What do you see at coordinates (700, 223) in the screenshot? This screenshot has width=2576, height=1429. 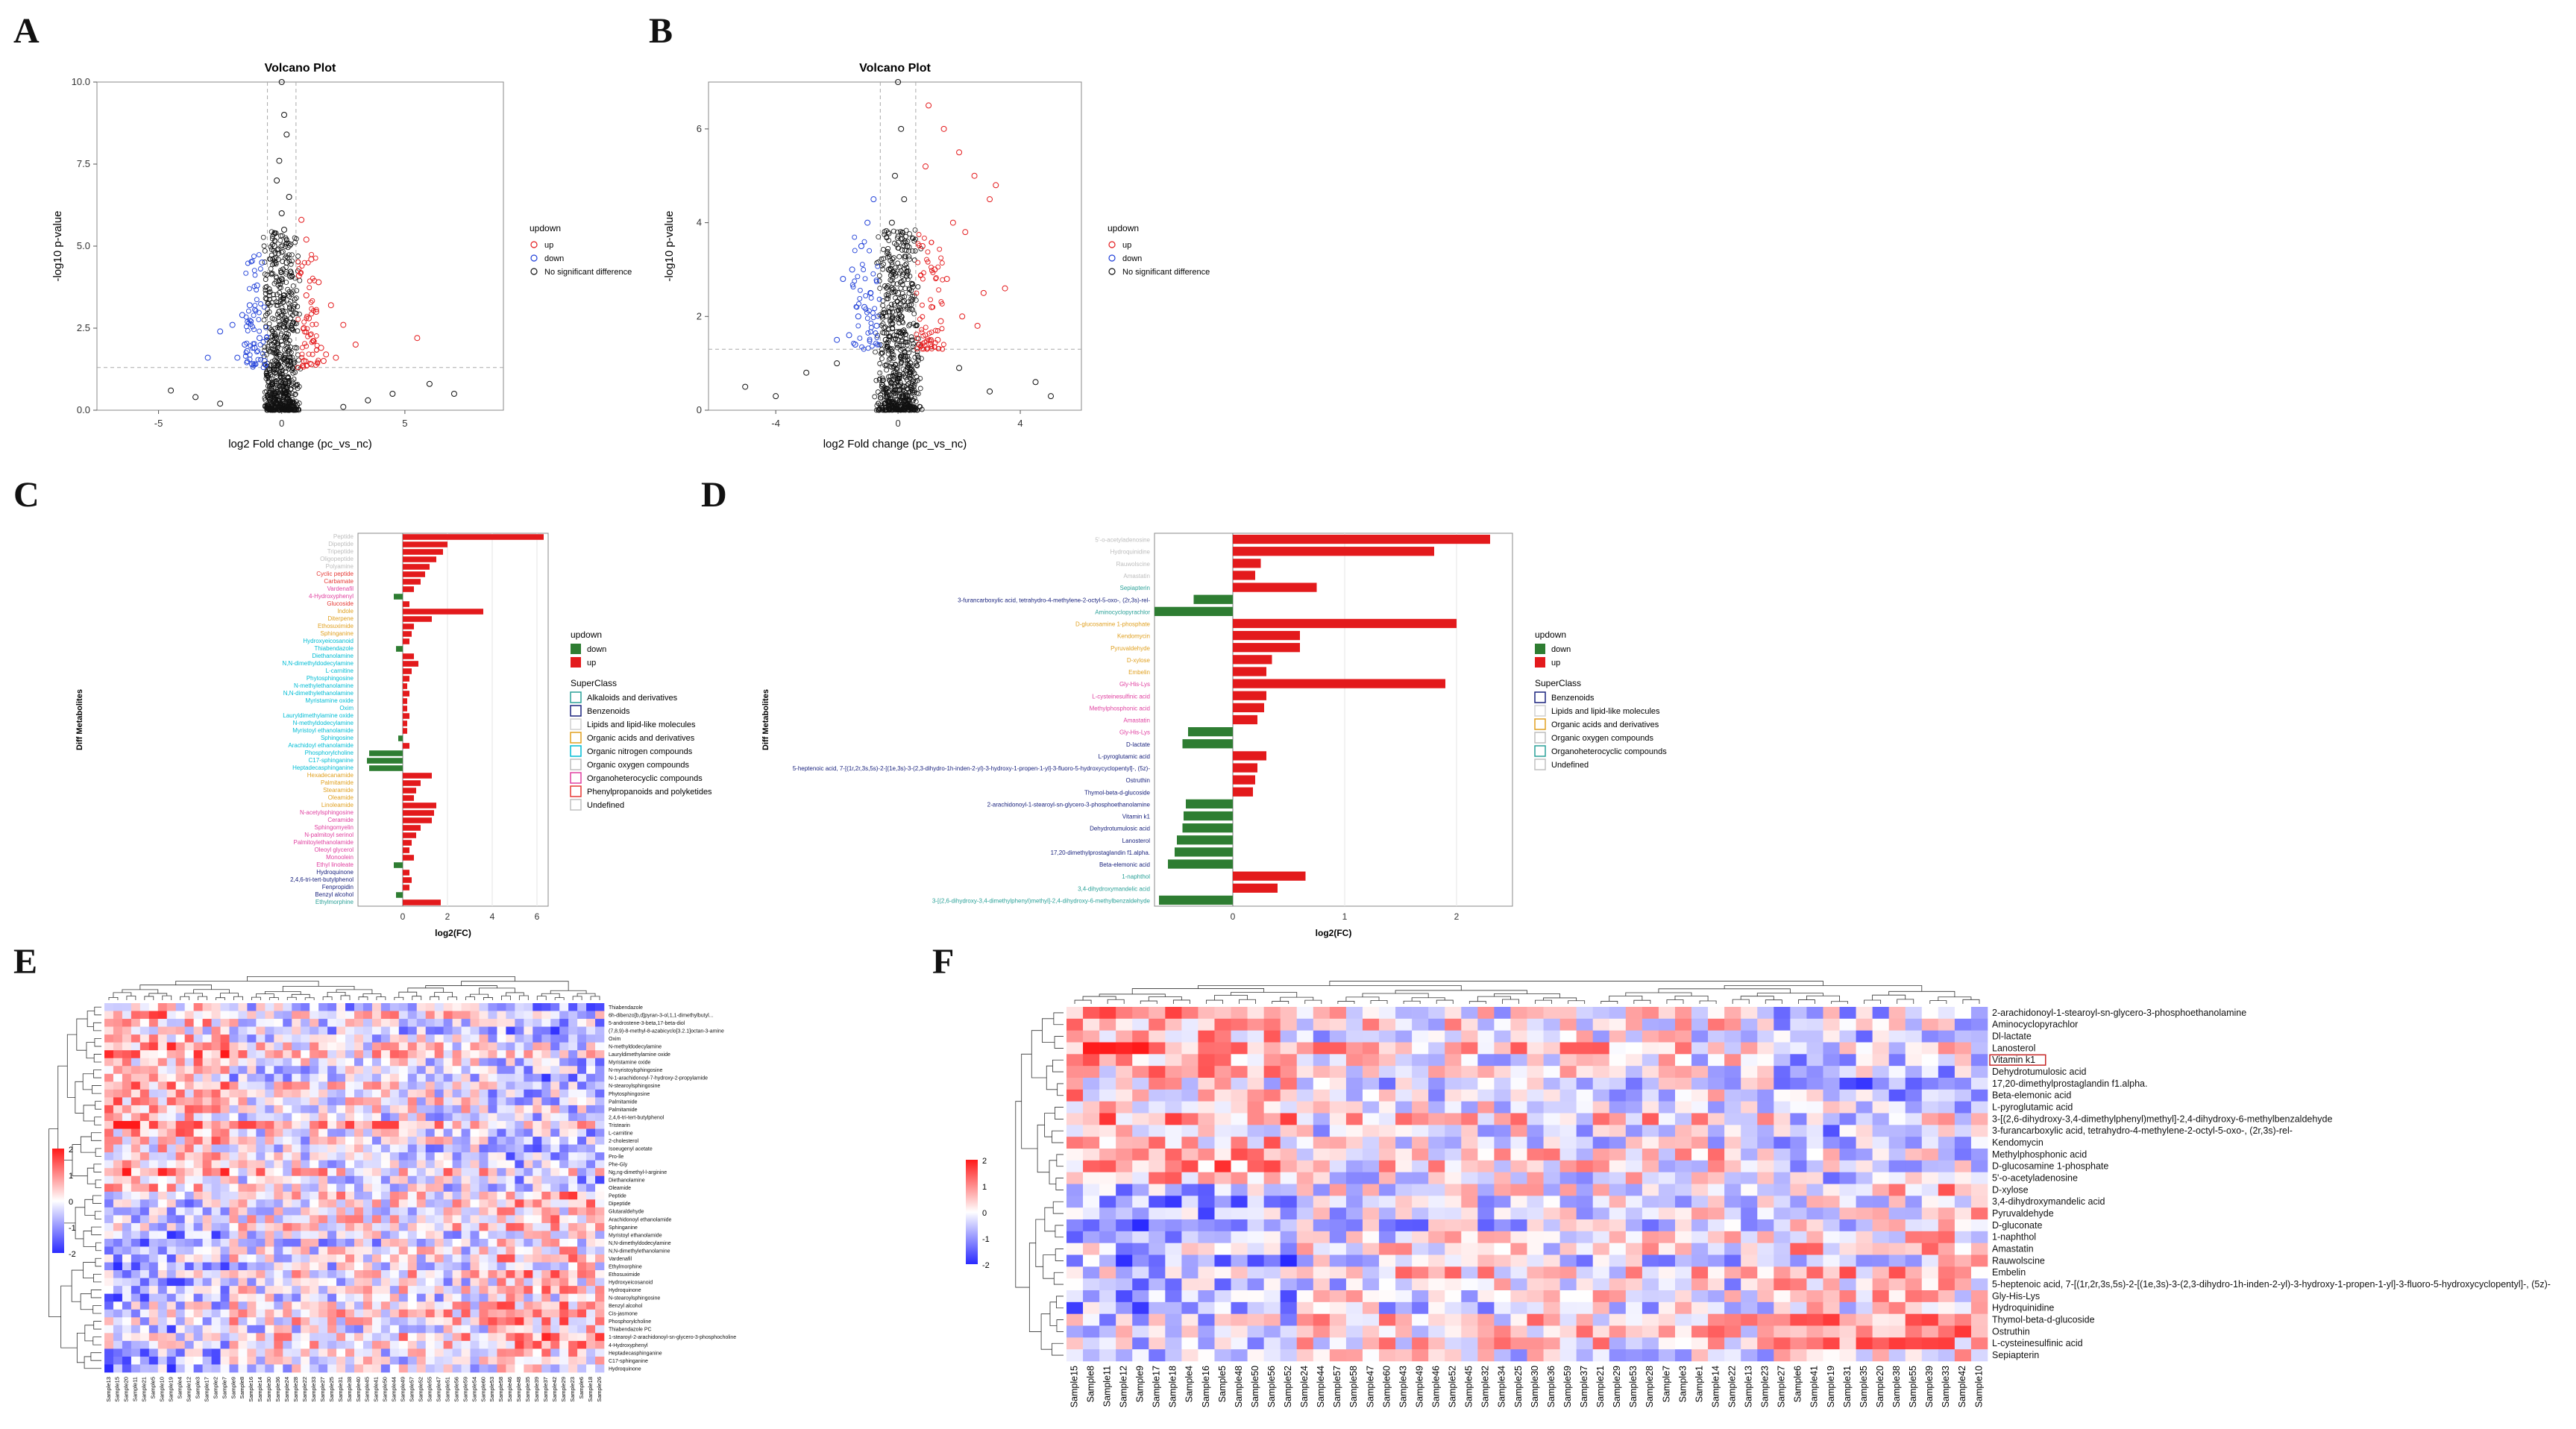 I see `y-tick-label: 4` at bounding box center [700, 223].